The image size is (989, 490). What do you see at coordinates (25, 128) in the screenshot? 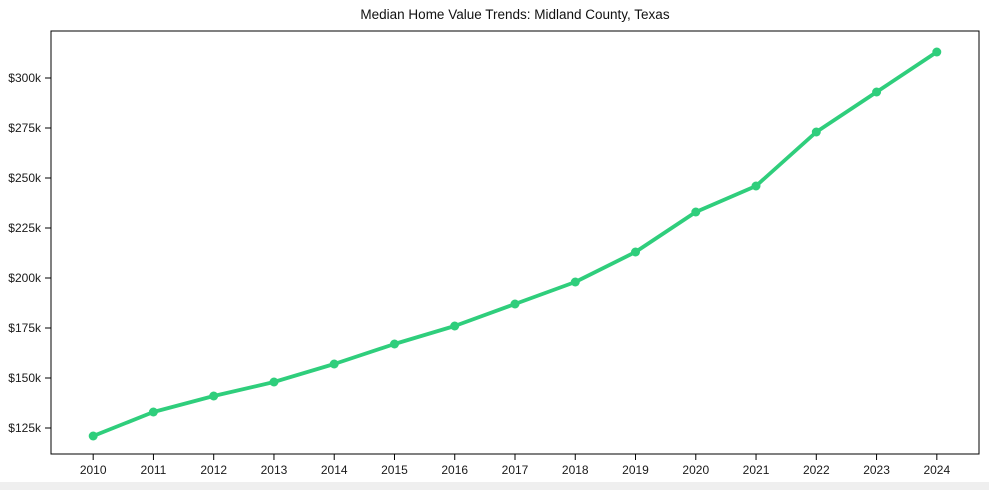
I see `y-tick-label: $275k` at bounding box center [25, 128].